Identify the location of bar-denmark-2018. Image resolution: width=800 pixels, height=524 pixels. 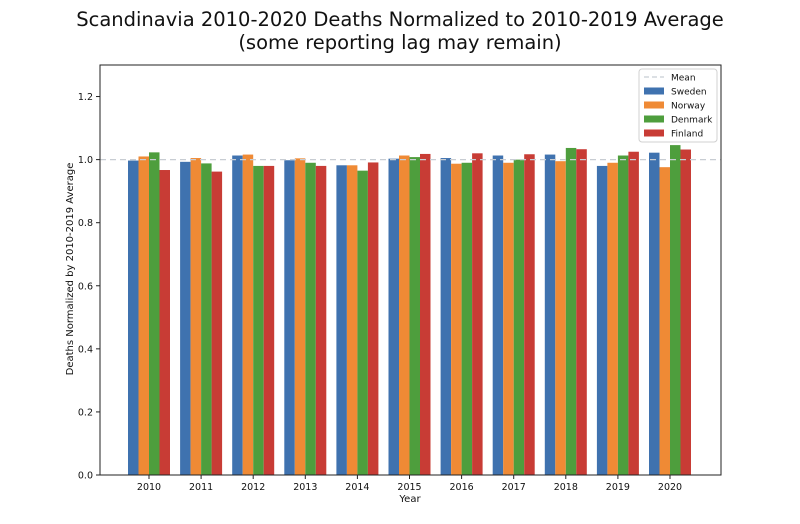
(571, 311).